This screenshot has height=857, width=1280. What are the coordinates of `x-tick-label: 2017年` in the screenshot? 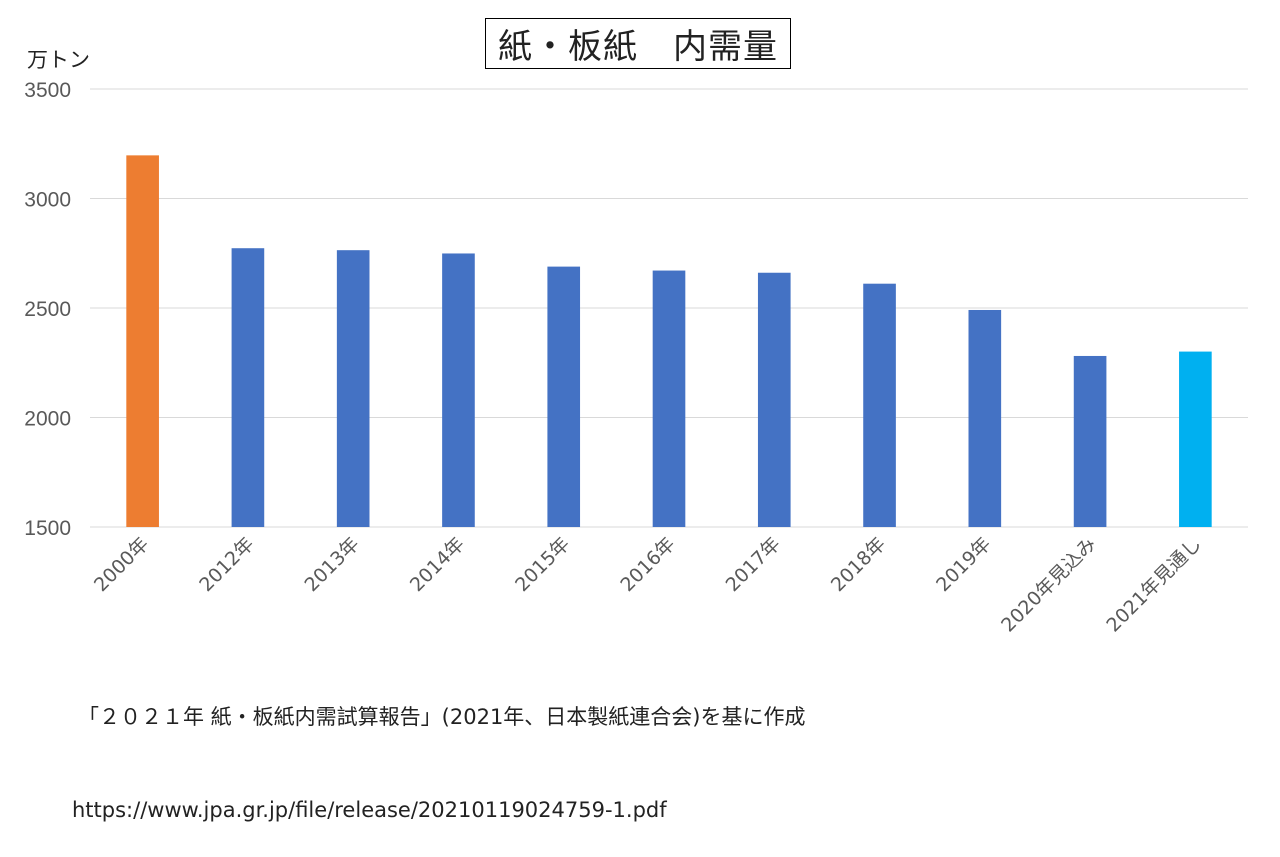 It's located at (753, 564).